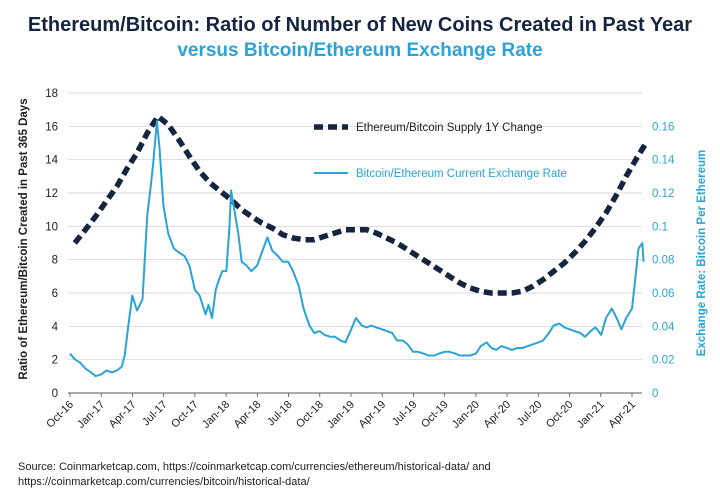 This screenshot has width=720, height=500. Describe the element at coordinates (663, 294) in the screenshot. I see `right-tick-label: 0.06` at that location.